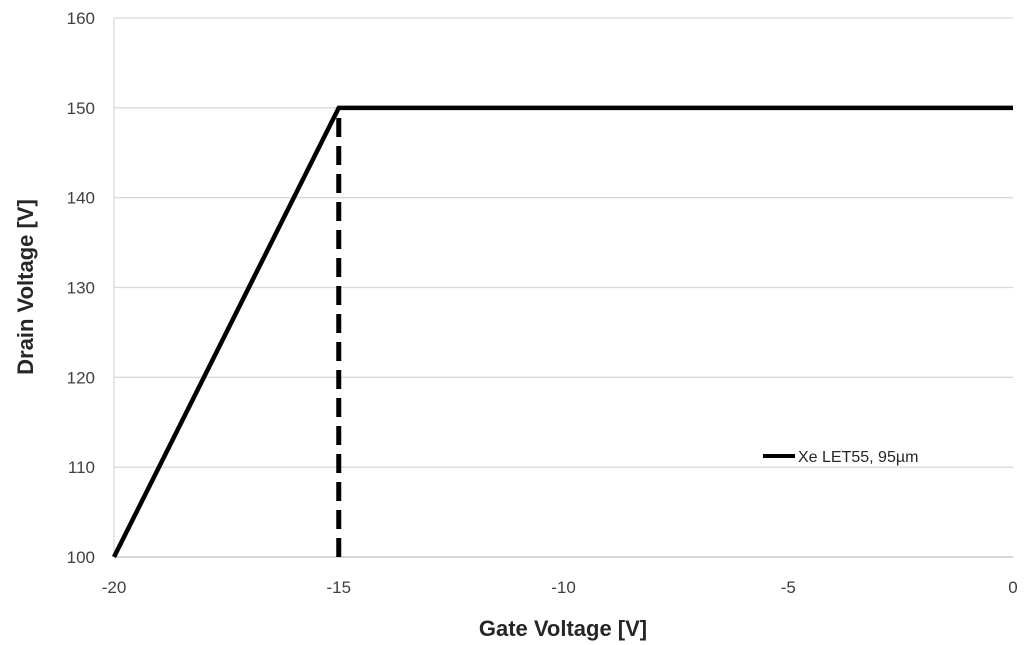 The width and height of the screenshot is (1025, 645). I want to click on x-tick-label: -10, so click(563, 587).